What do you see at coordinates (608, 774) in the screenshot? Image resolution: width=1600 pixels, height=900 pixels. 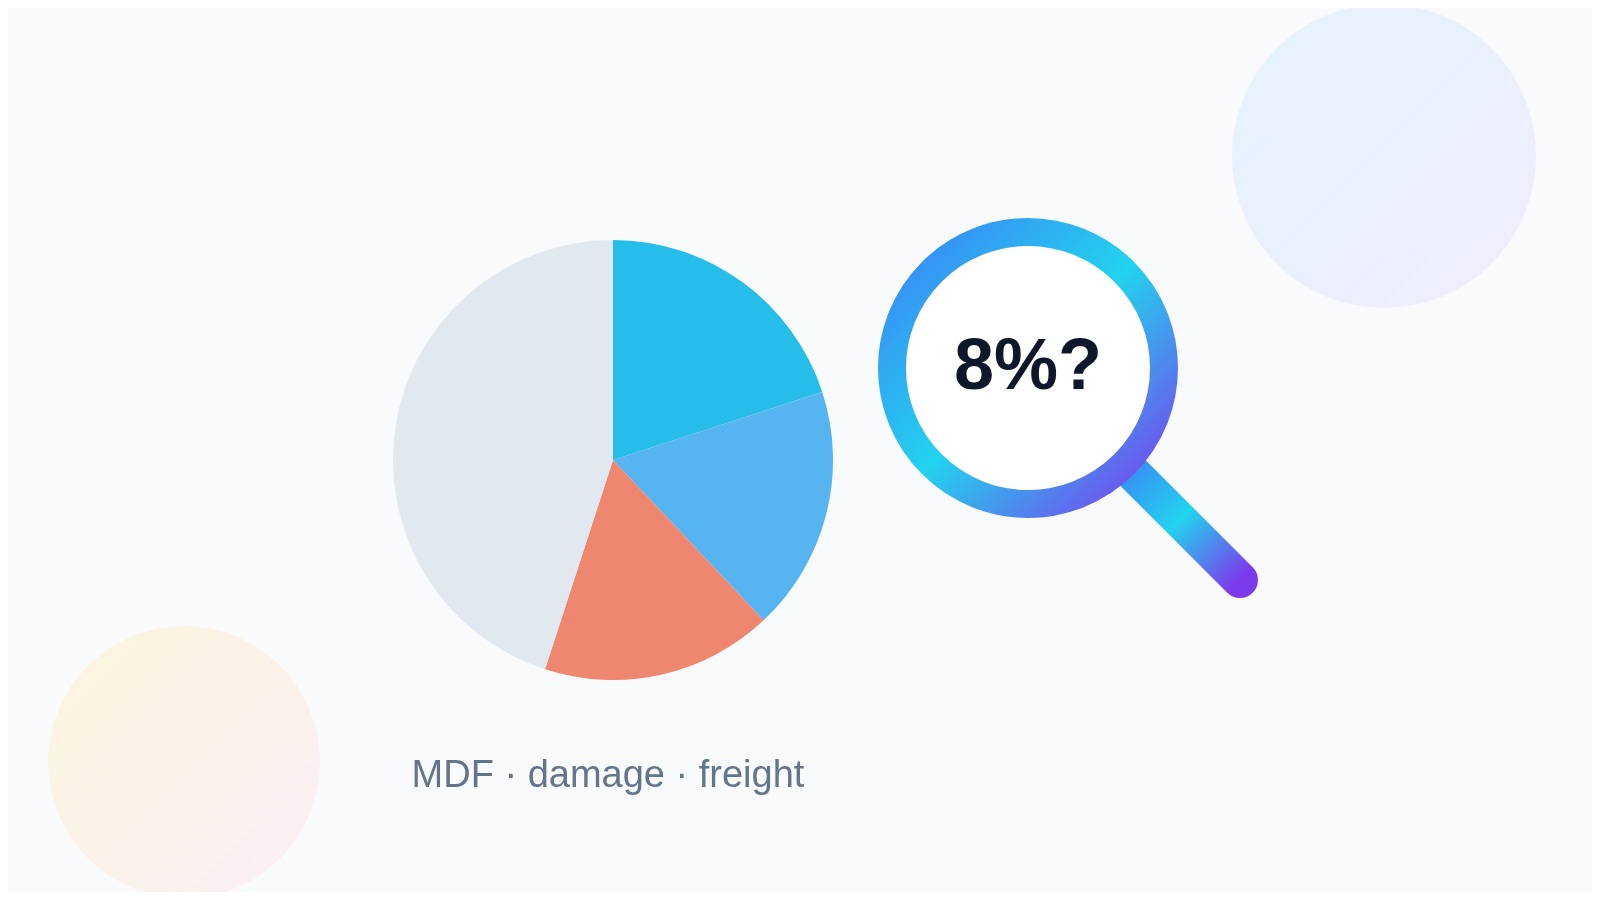 I see `text: MDF · damage · freight` at bounding box center [608, 774].